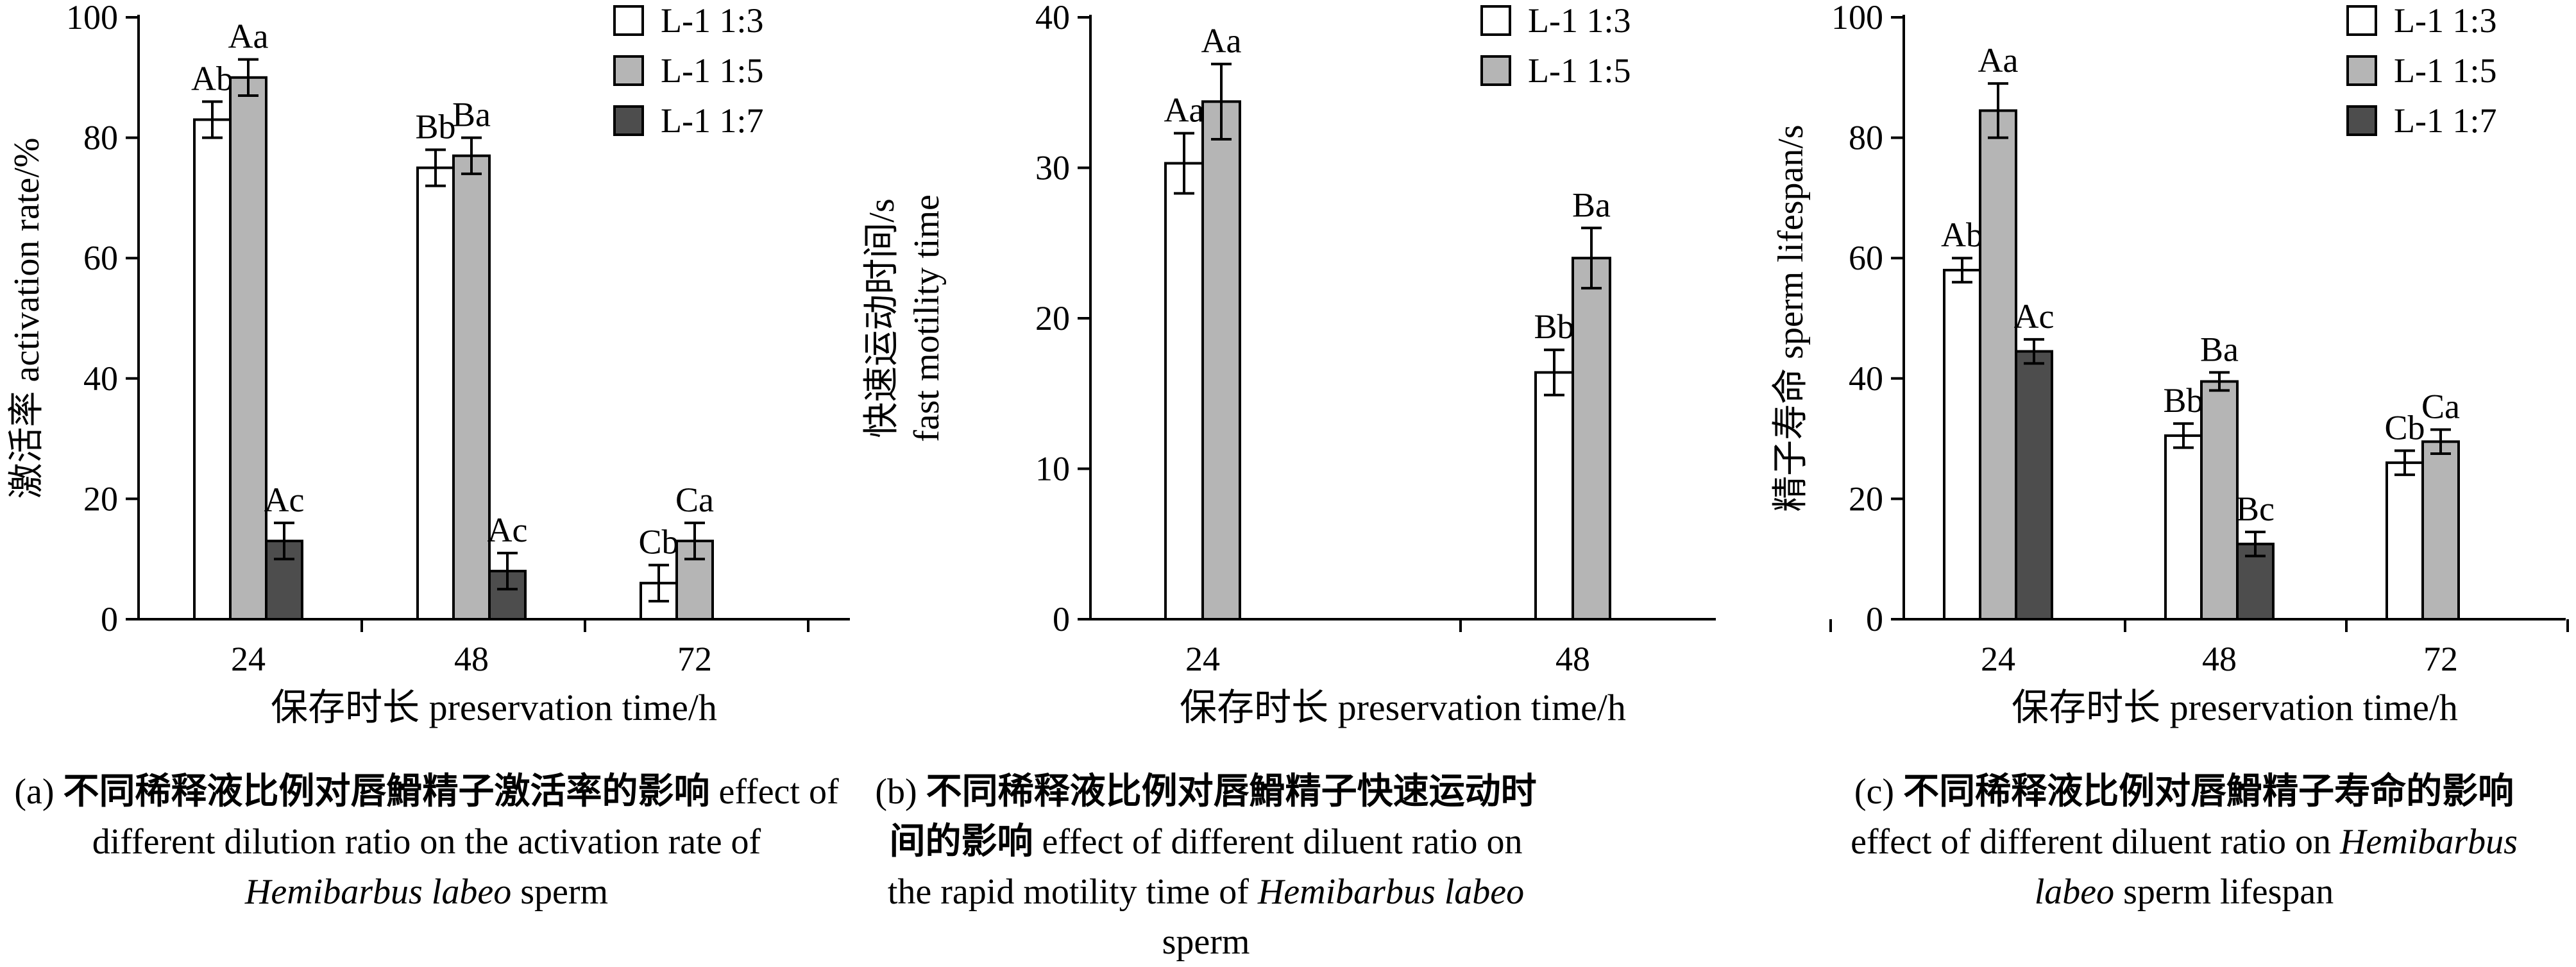 The image size is (2576, 967). I want to click on y-tick-label: 30, so click(1052, 168).